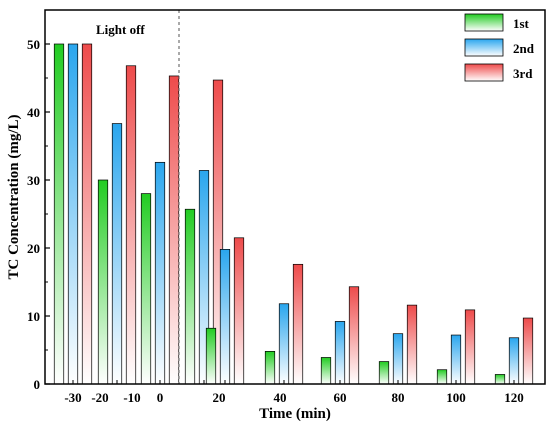 This screenshot has height=428, width=550. Describe the element at coordinates (295, 414) in the screenshot. I see `x-axis-title: Time (min)` at that location.